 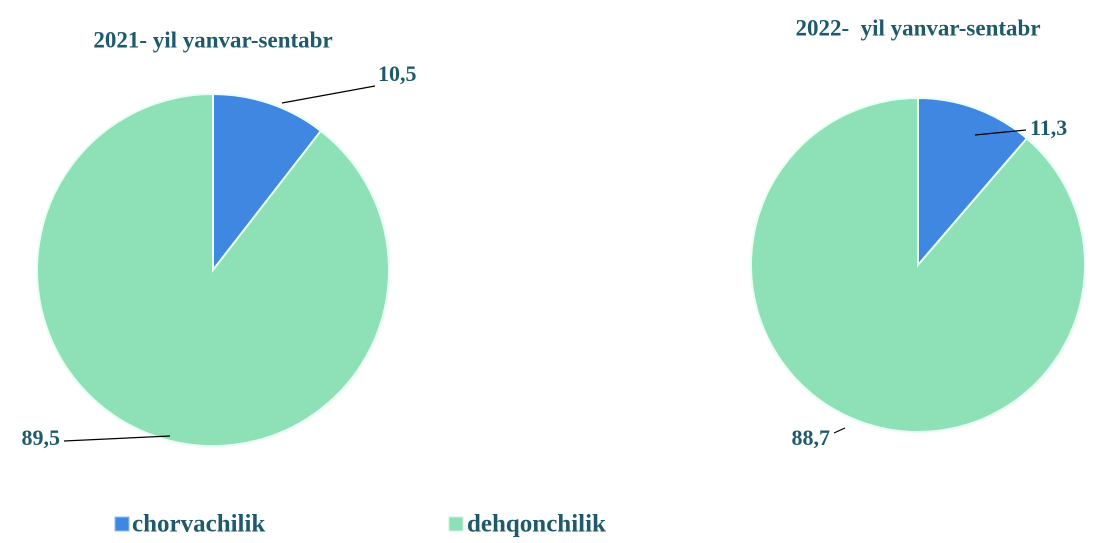 I want to click on chart-title: 2021- yil yanvar-sentabr, so click(x=212, y=39).